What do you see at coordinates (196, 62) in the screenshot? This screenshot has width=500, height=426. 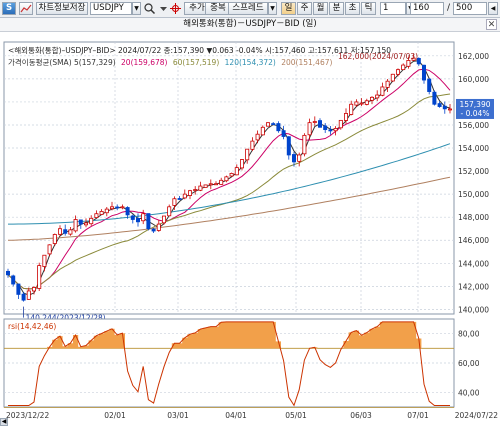 I see `ma60-legend: 60(157,519)` at bounding box center [196, 62].